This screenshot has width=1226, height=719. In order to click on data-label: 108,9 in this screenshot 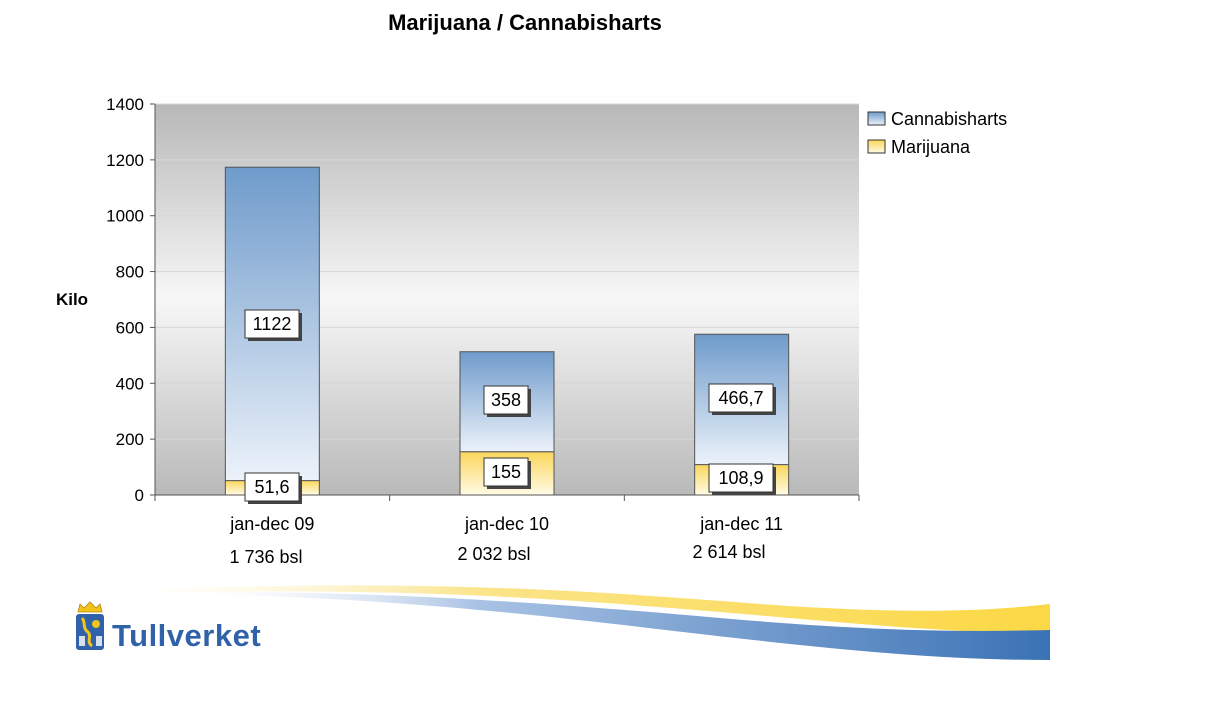, I will do `click(740, 478)`.